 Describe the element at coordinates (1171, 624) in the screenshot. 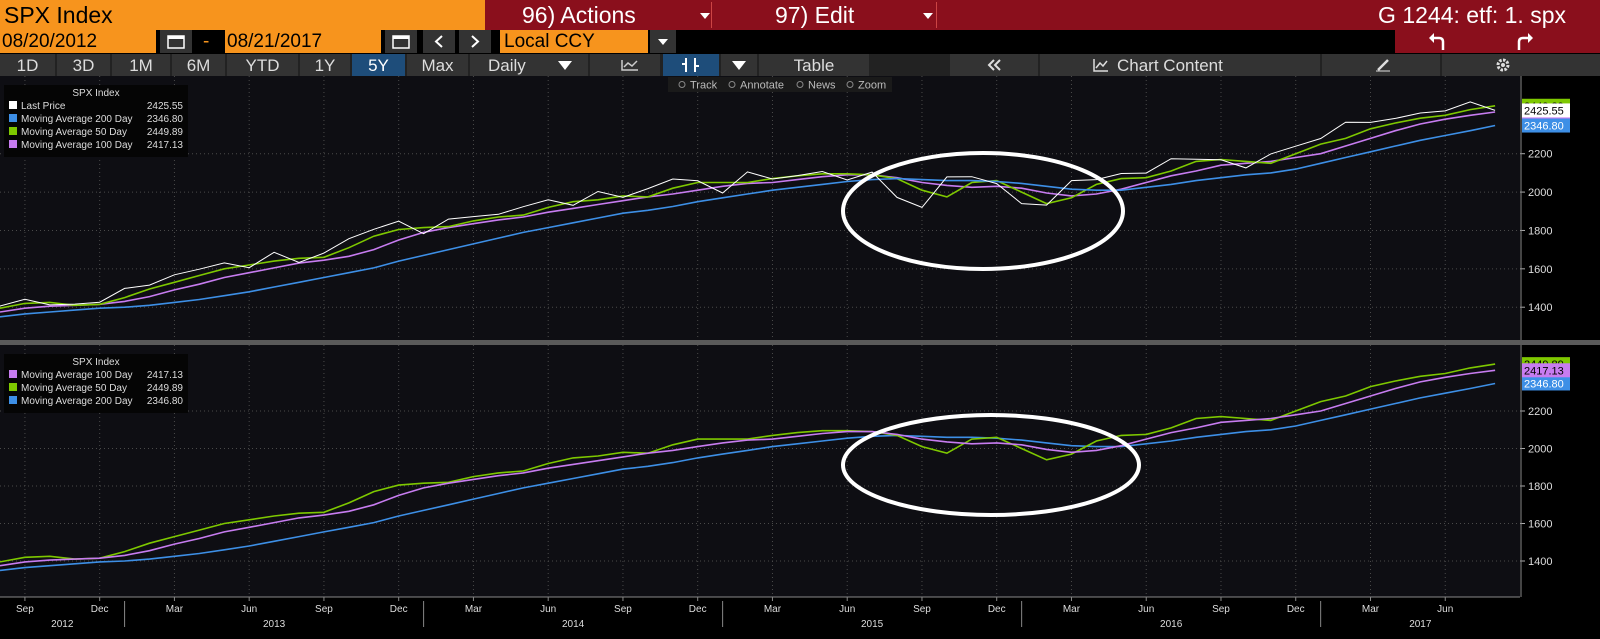

I see `year-label: 2016` at that location.